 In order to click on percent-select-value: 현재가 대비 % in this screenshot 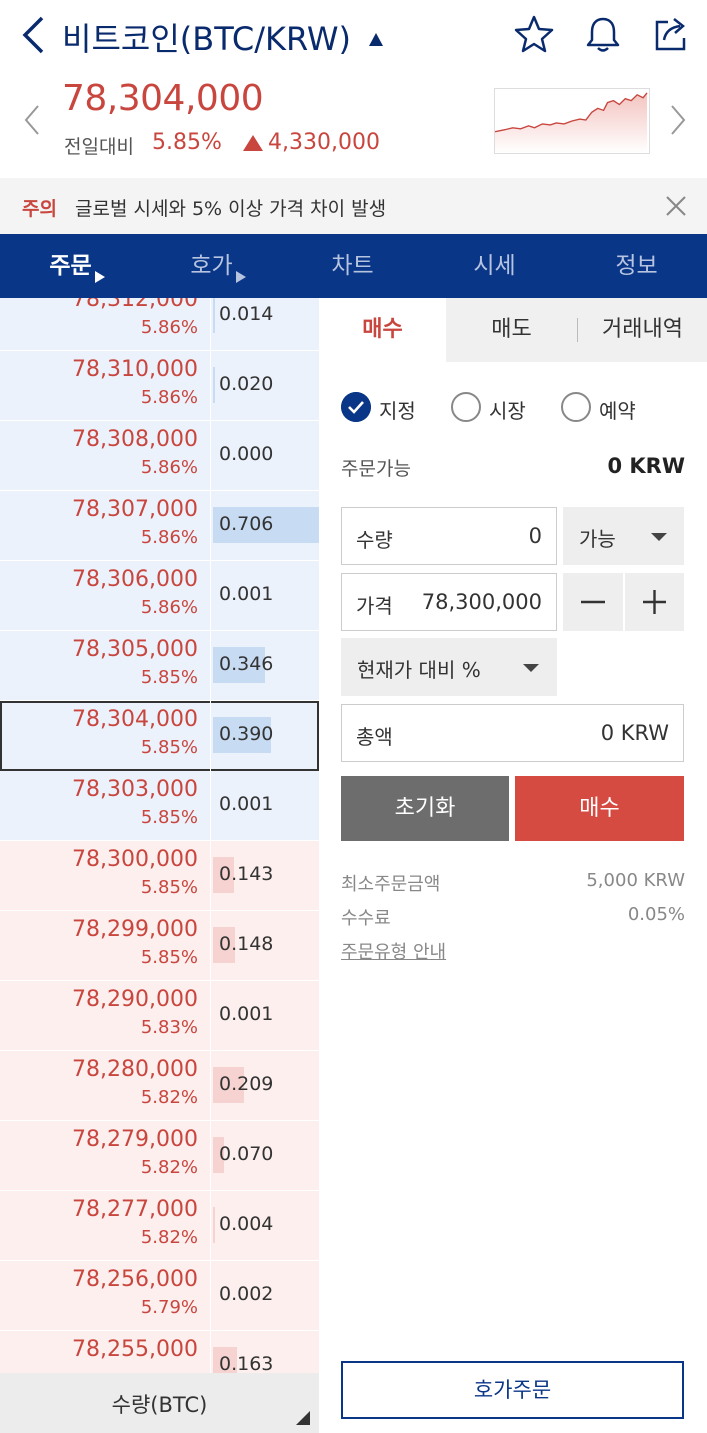, I will do `click(419, 670)`.